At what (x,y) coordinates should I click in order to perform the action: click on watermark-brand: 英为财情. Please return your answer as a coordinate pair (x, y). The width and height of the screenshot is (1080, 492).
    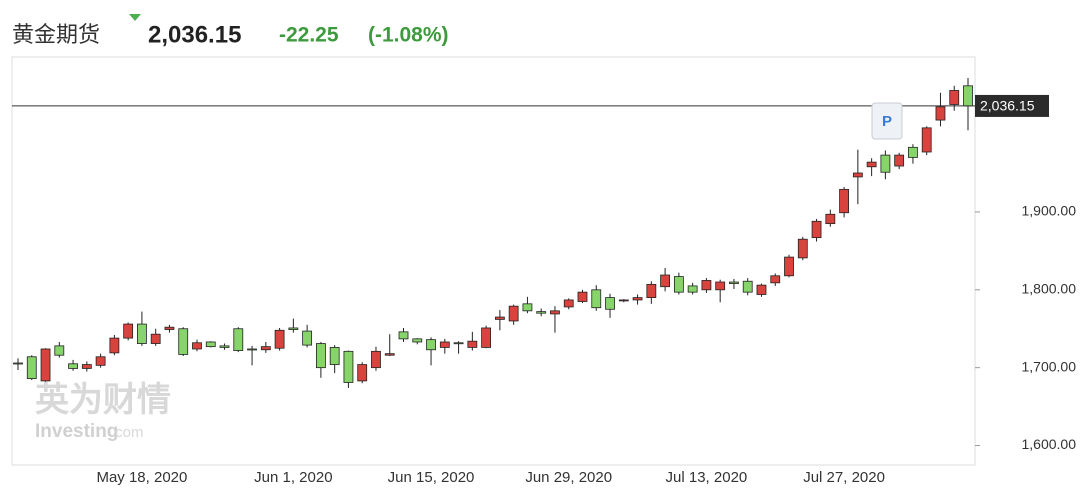
    Looking at the image, I should click on (103, 400).